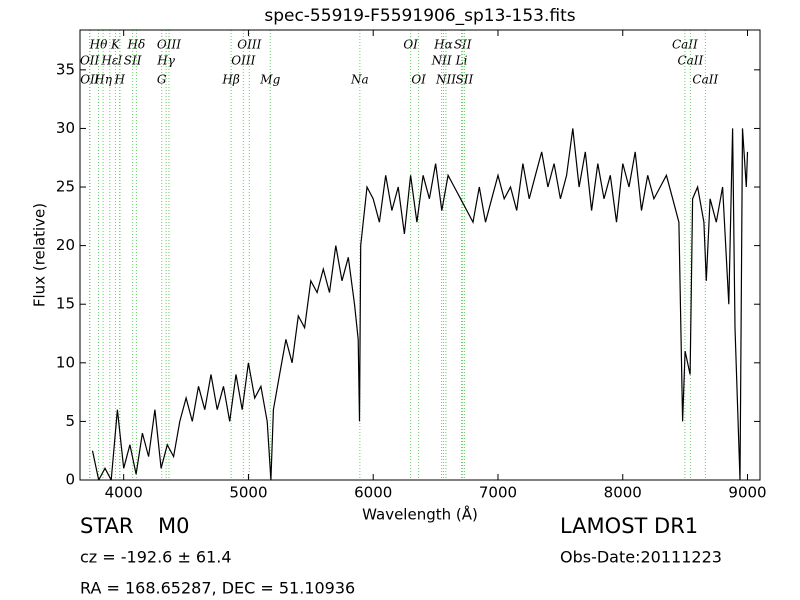 The height and width of the screenshot is (600, 800). Describe the element at coordinates (359, 80) in the screenshot. I see `spectral-line-label: Na` at that location.